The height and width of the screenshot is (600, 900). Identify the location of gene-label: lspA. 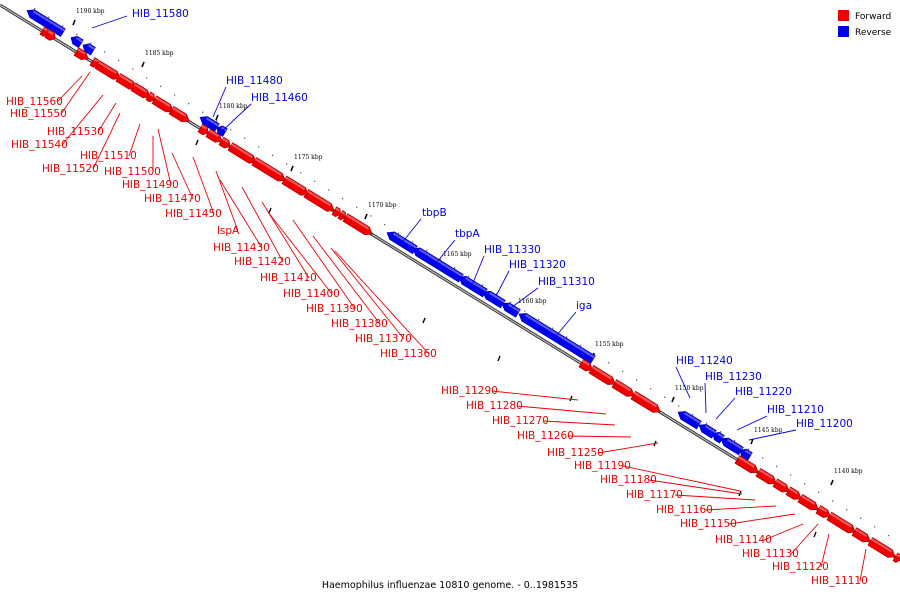
(228, 231).